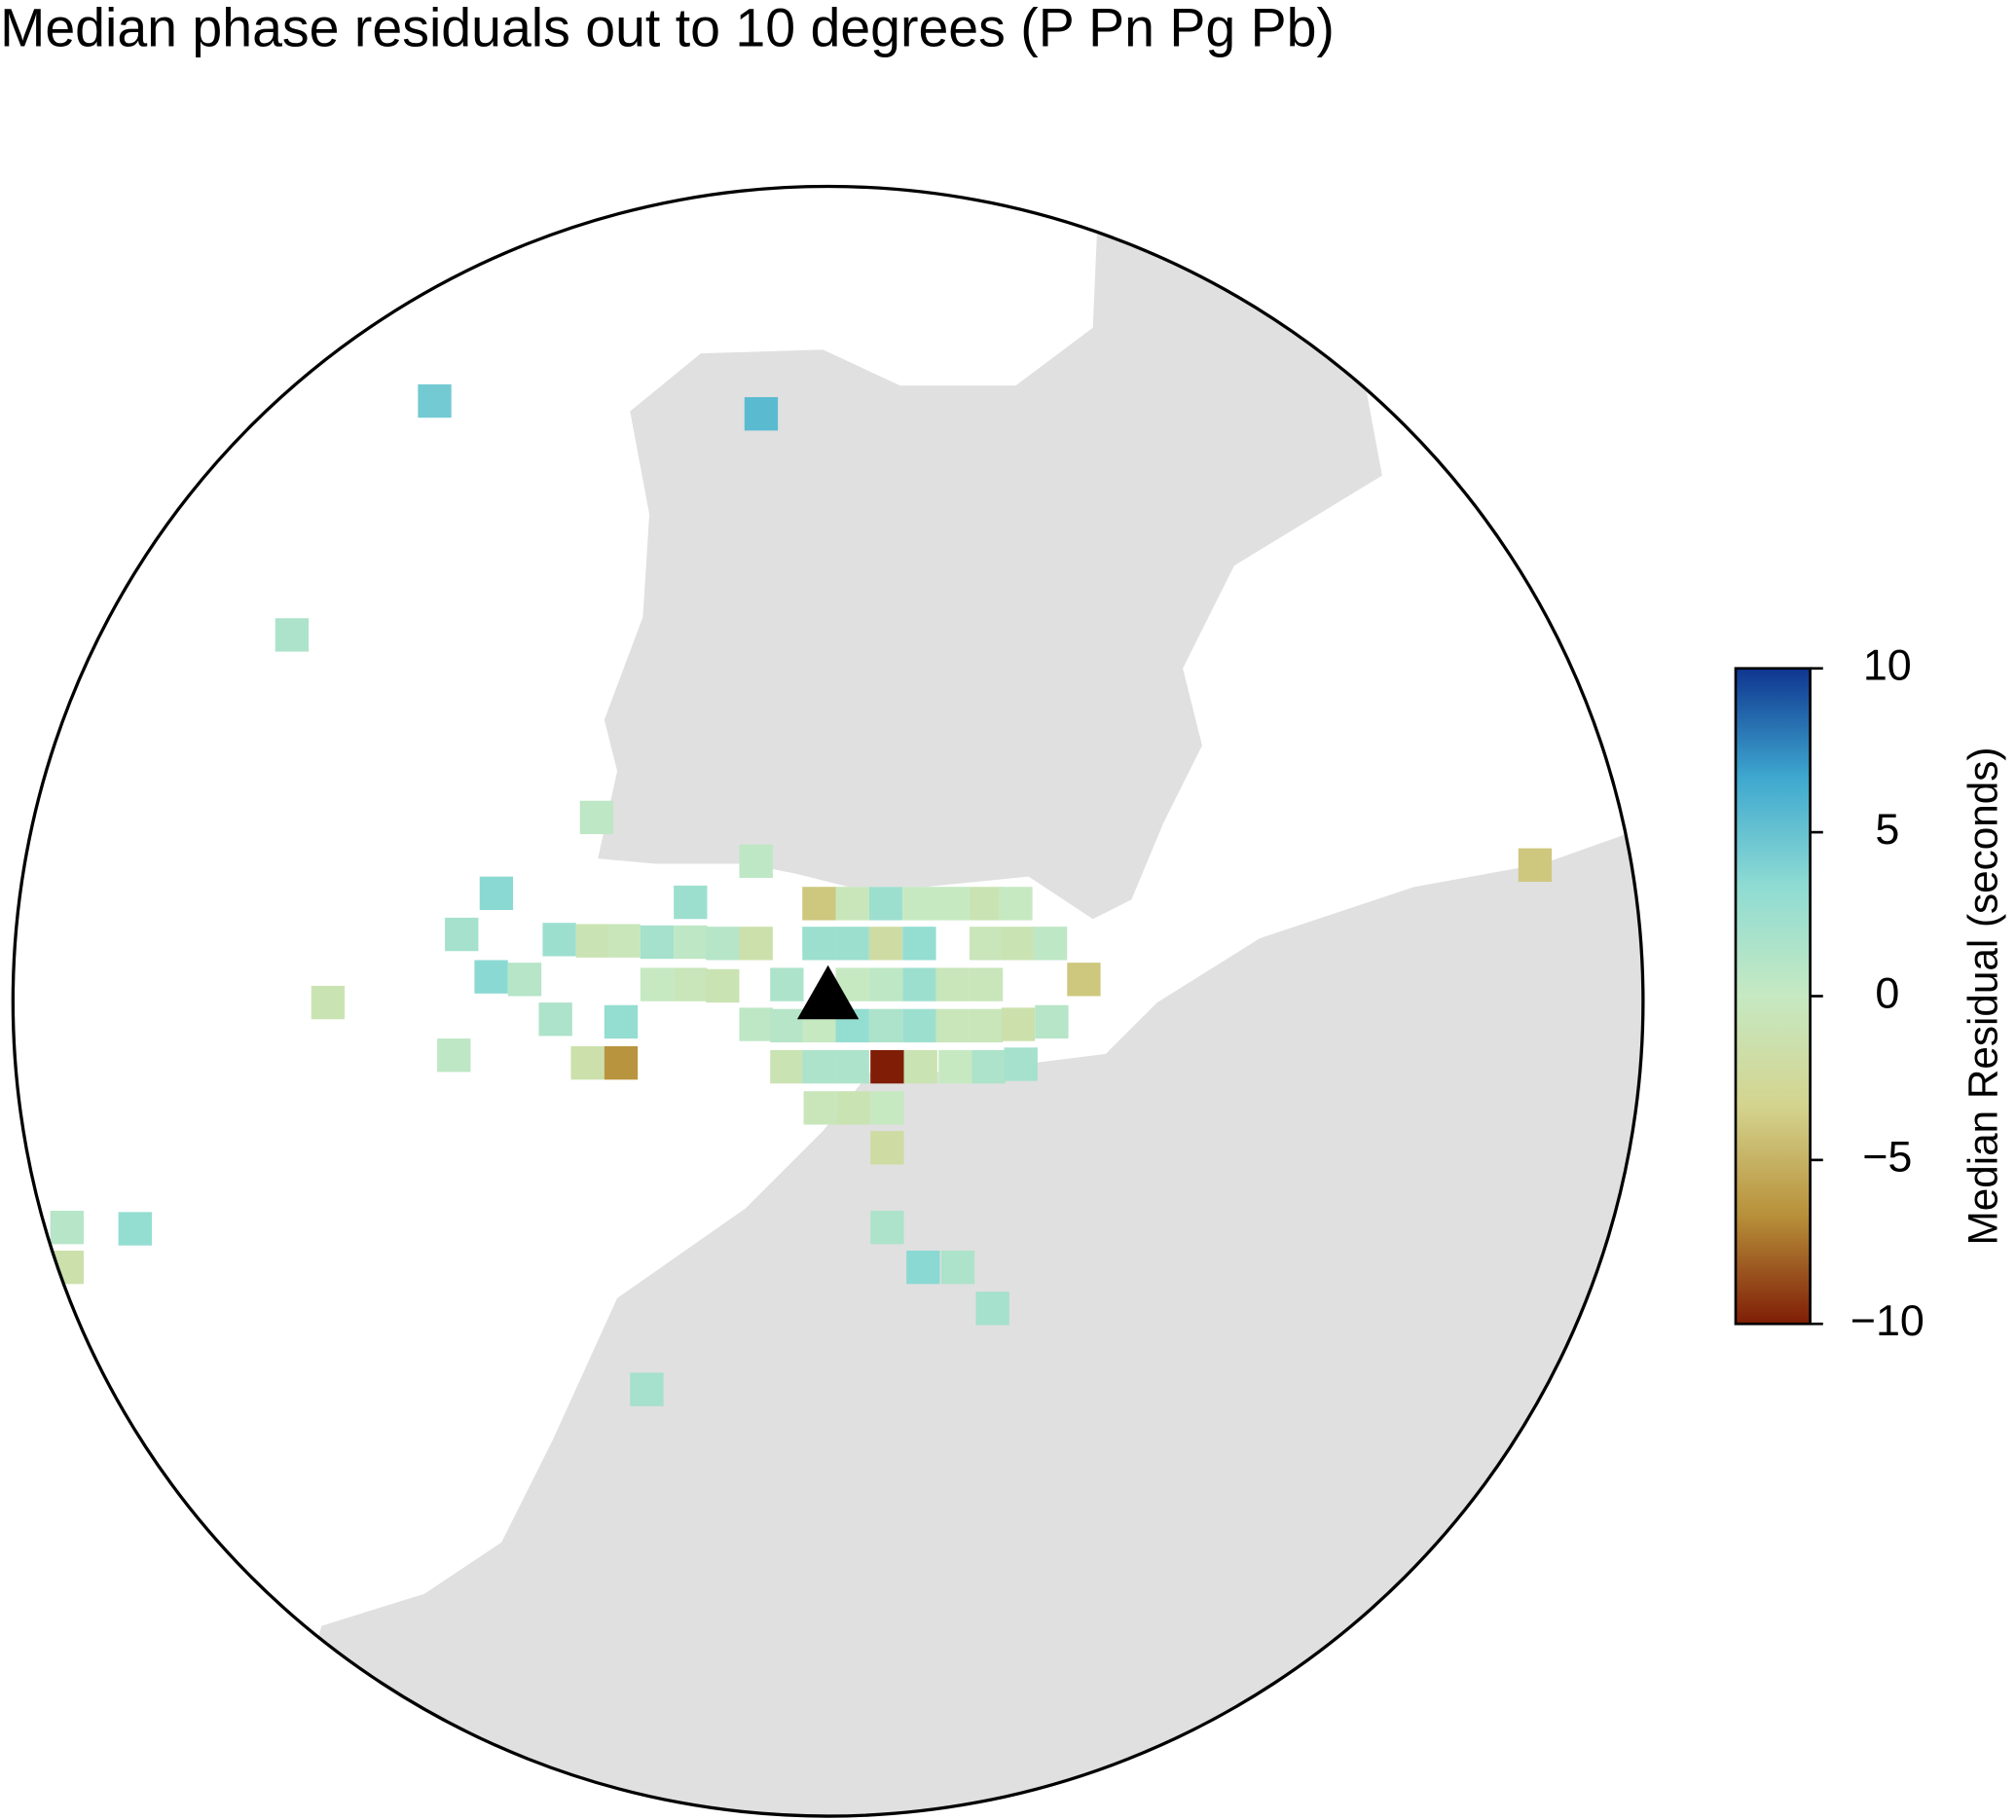  What do you see at coordinates (1887, 665) in the screenshot?
I see `colorbar-tick-label: 10` at bounding box center [1887, 665].